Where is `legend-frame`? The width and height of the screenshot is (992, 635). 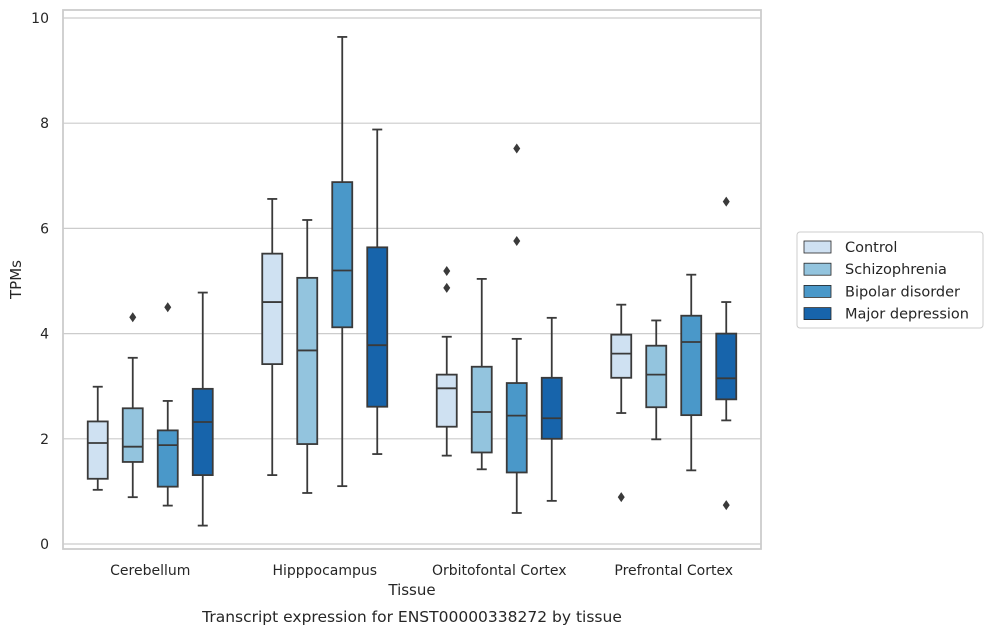 legend-frame is located at coordinates (890, 280).